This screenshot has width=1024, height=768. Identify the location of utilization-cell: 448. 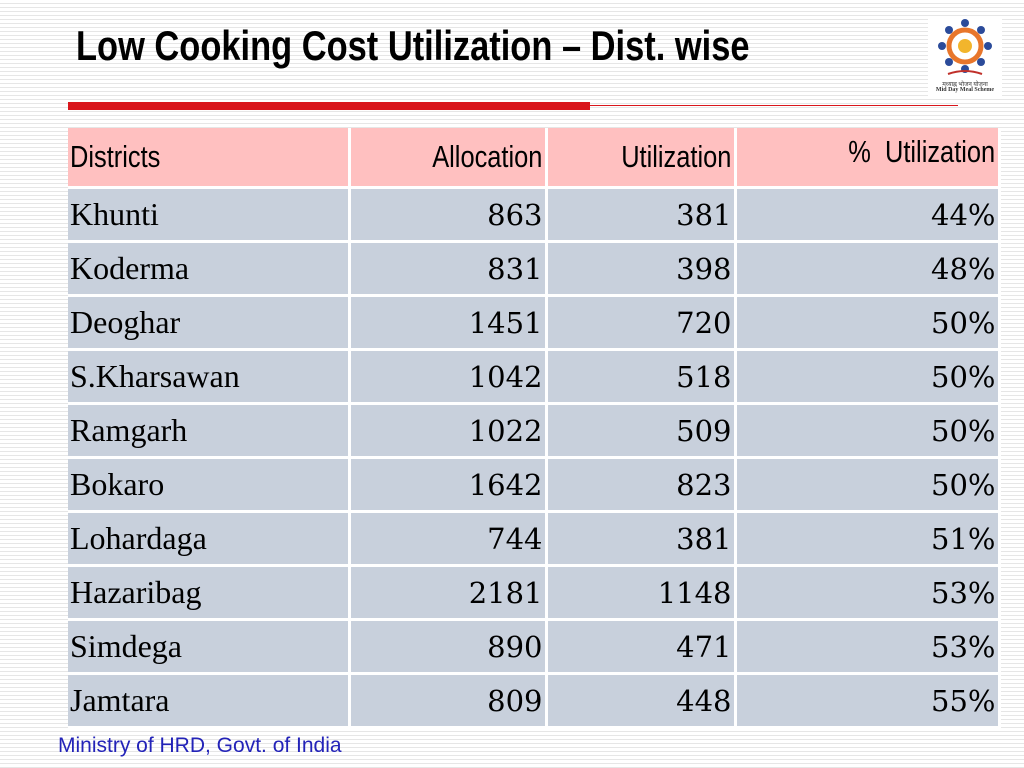
(641, 701).